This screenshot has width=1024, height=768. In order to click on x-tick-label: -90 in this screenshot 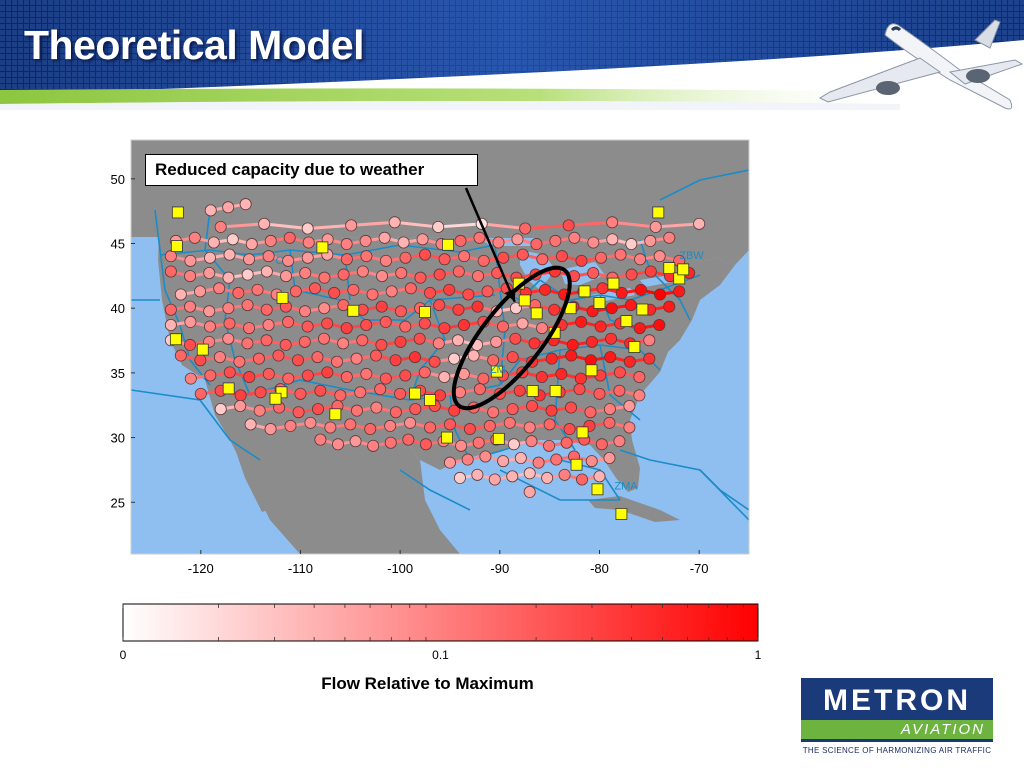, I will do `click(499, 568)`.